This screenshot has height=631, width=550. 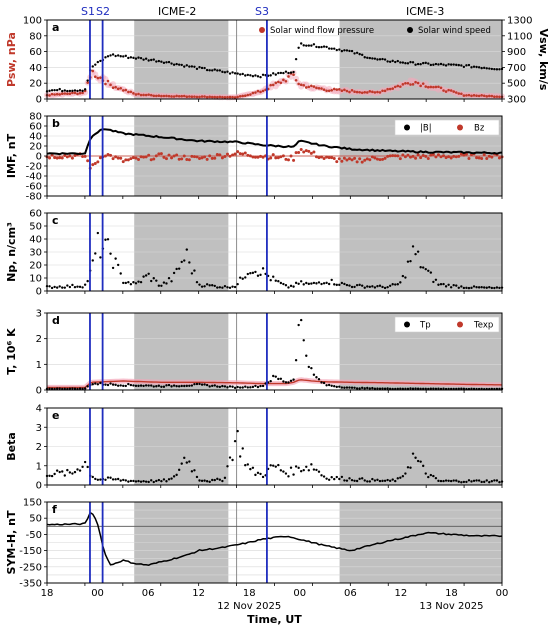 I want to click on x-tick-label: 06, so click(x=148, y=593).